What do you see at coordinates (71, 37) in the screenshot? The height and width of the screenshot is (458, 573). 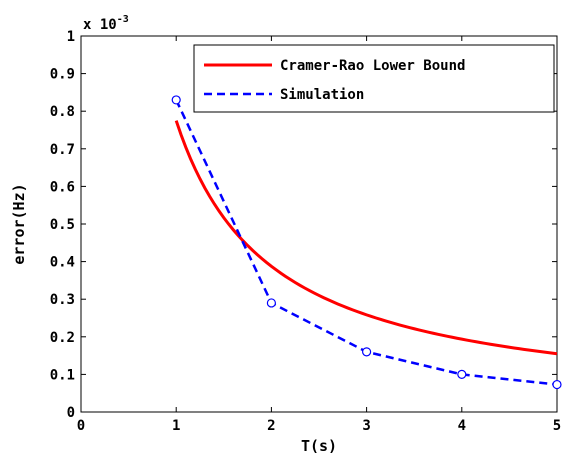 I see `y-tick-label: 1` at bounding box center [71, 37].